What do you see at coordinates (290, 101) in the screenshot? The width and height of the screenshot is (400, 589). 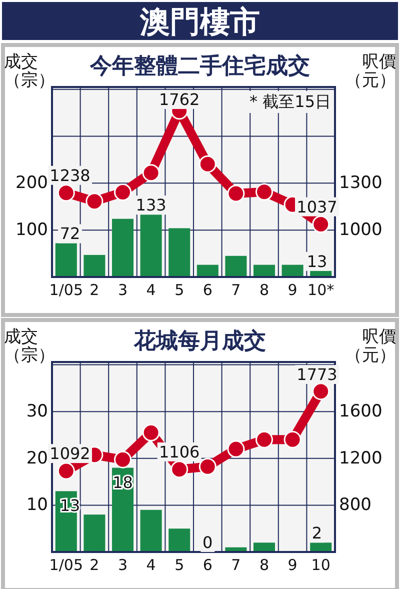 I see `annotation: * 截至15日` at bounding box center [290, 101].